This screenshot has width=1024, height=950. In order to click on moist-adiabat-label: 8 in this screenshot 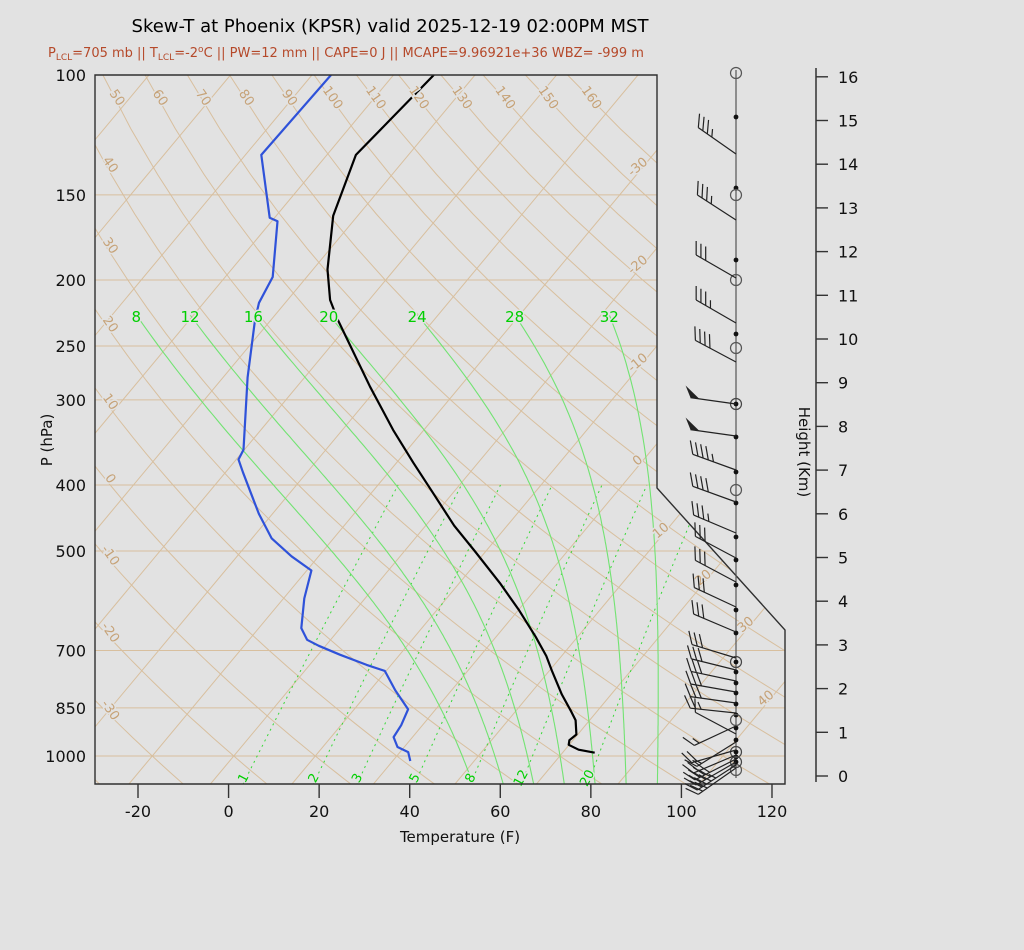, I will do `click(136, 317)`.